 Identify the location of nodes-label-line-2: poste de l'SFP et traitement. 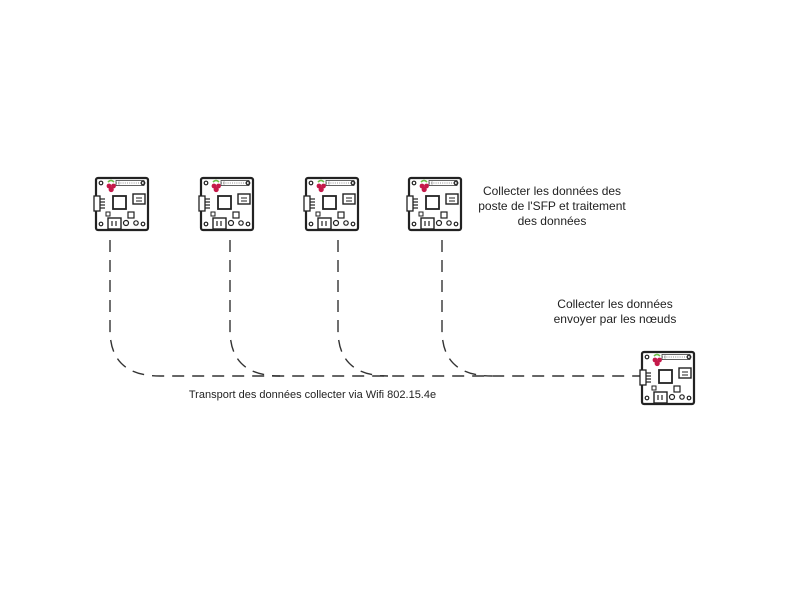
(552, 206).